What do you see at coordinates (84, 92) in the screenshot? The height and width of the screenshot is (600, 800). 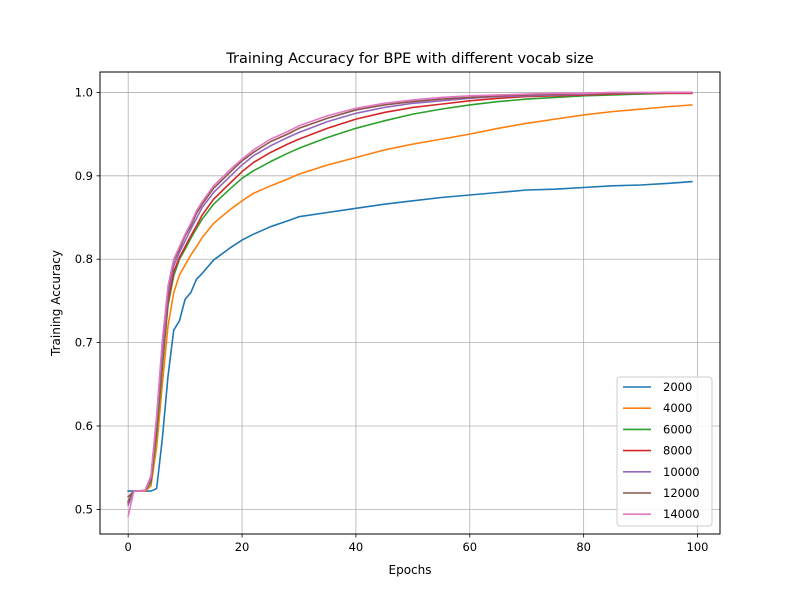 I see `y-tick-label: 1.0` at bounding box center [84, 92].